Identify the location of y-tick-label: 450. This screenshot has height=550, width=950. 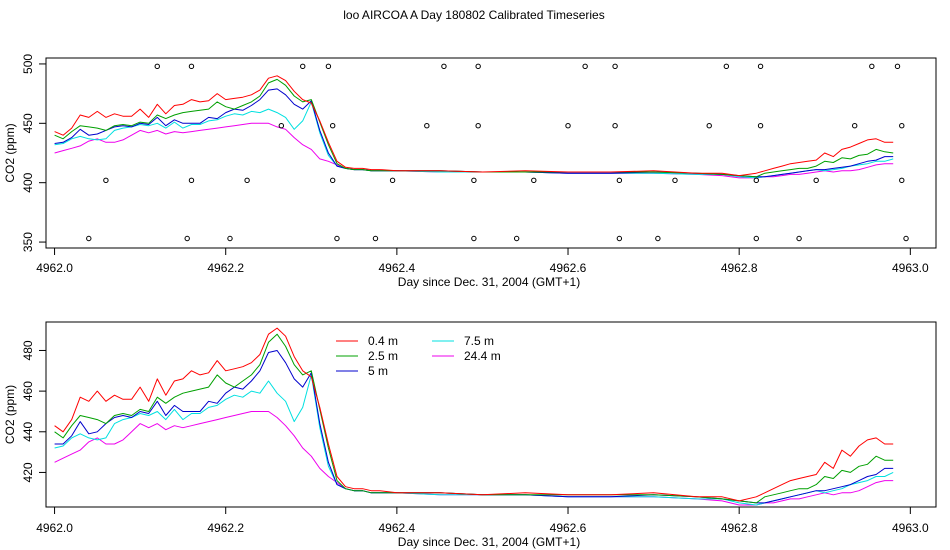
(28, 123).